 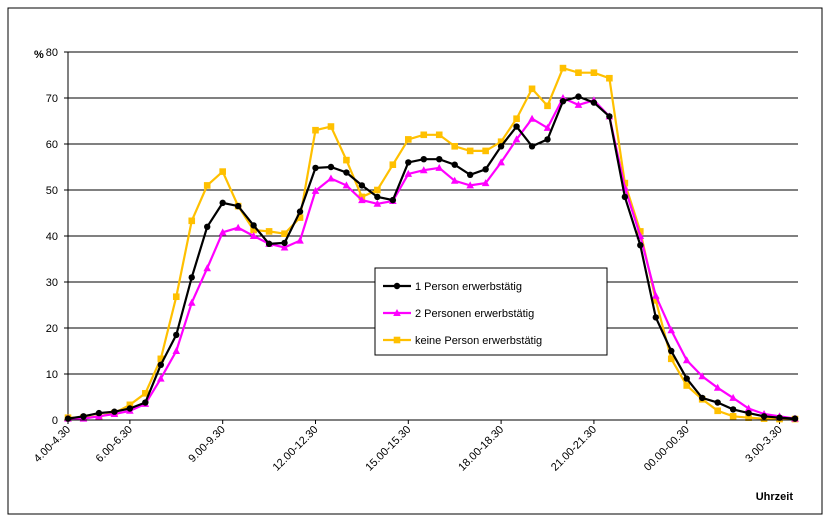 I want to click on legend-label: keine Person erwerbstätig, so click(x=478, y=341).